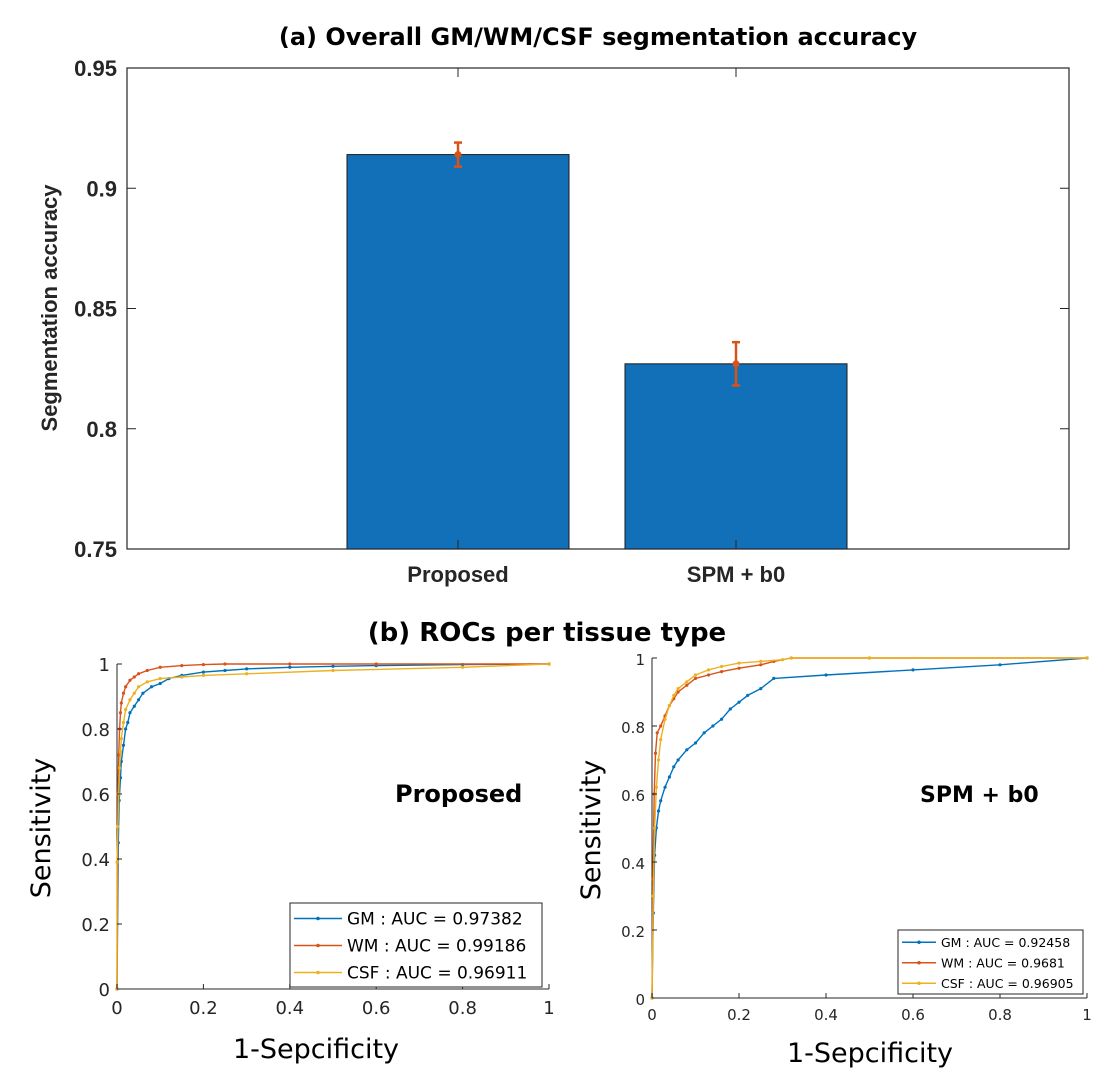 This screenshot has width=1104, height=1088. I want to click on legend-entry-gm: GM : AUC = 0.97382, so click(435, 920).